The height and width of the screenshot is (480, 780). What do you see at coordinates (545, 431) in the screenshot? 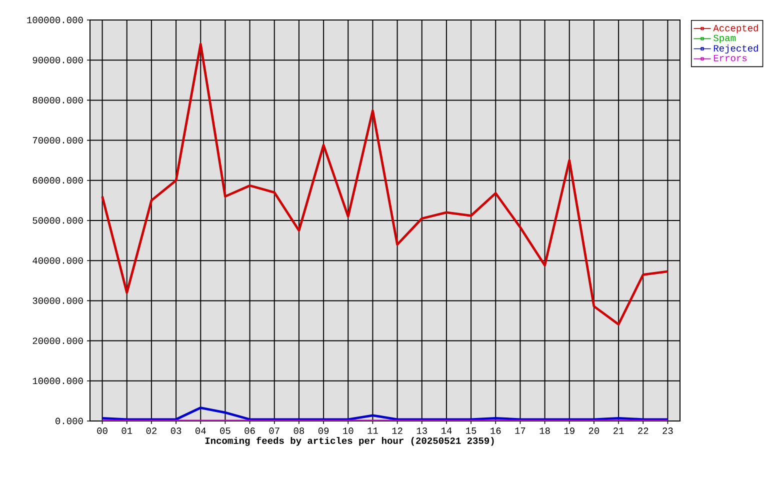
I see `x-tick-label: 18` at bounding box center [545, 431].